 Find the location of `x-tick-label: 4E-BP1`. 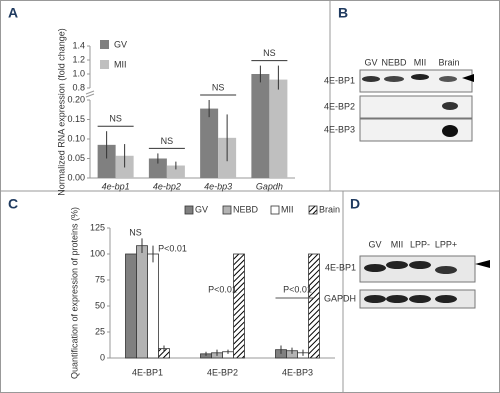

x-tick-label: 4E-BP1 is located at coordinates (147, 372).